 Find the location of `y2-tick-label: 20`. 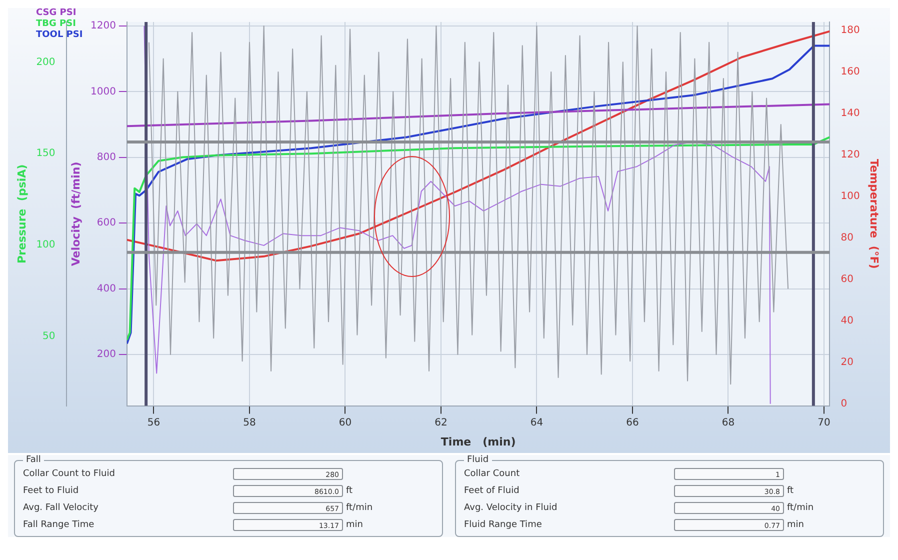

y2-tick-label: 20 is located at coordinates (847, 362).